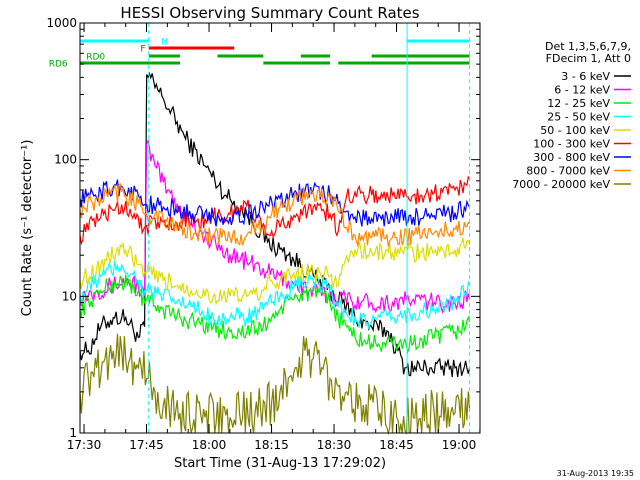 The image size is (640, 480). I want to click on legend-header-line: FDecim 1, Att 0, so click(588, 58).